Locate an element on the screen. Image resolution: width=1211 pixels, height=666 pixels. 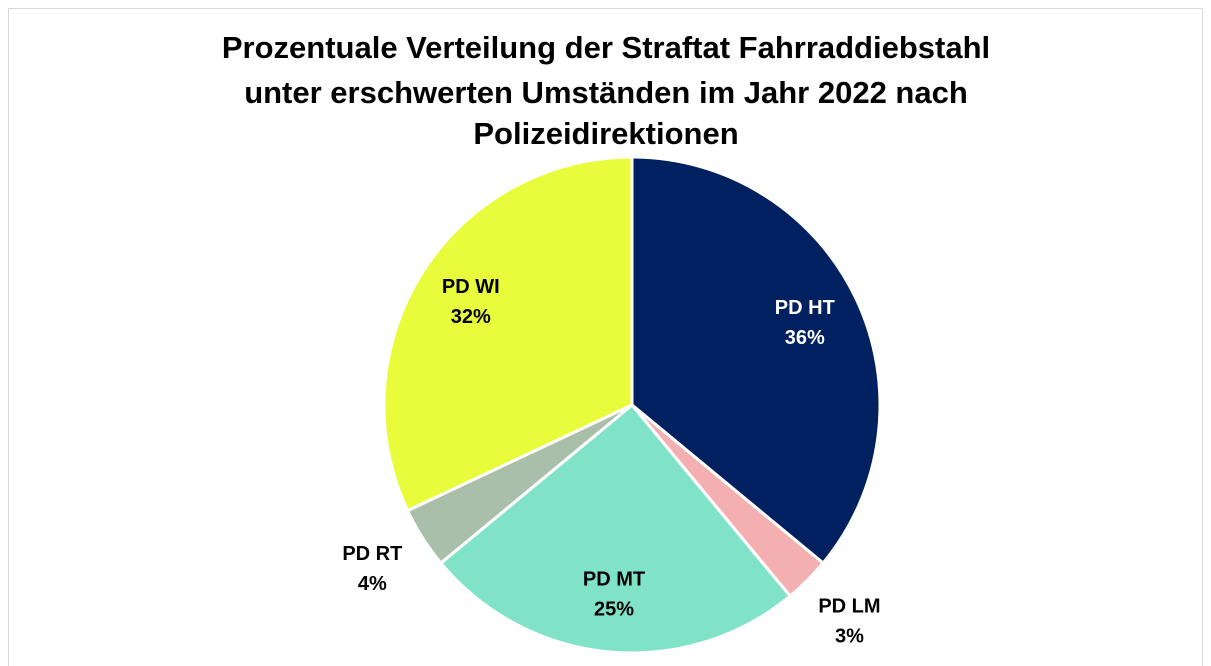
slice-label: PD HT is located at coordinates (805, 308).